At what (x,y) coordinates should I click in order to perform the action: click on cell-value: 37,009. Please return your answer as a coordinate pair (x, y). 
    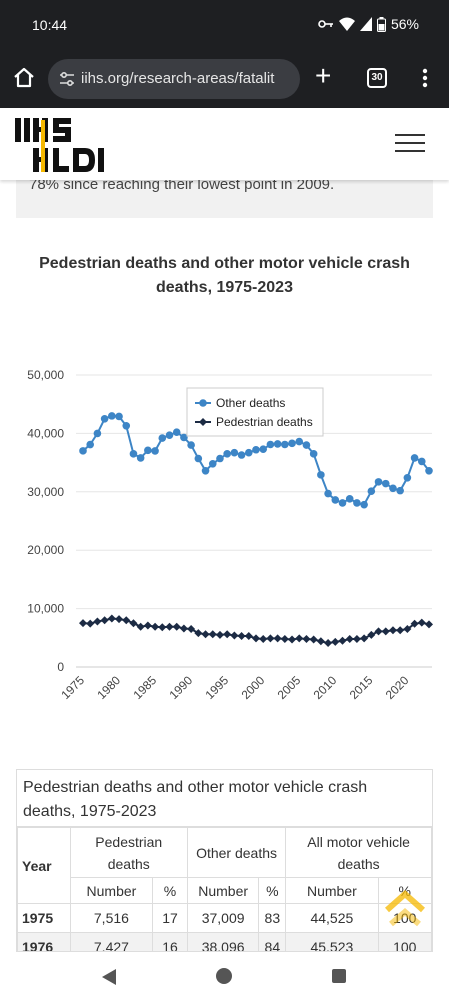
    Looking at the image, I should click on (223, 918).